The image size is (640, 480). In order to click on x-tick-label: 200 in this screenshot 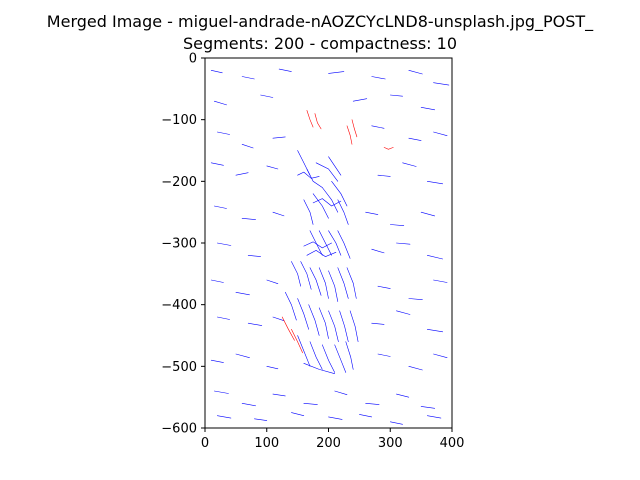, I will do `click(328, 443)`.